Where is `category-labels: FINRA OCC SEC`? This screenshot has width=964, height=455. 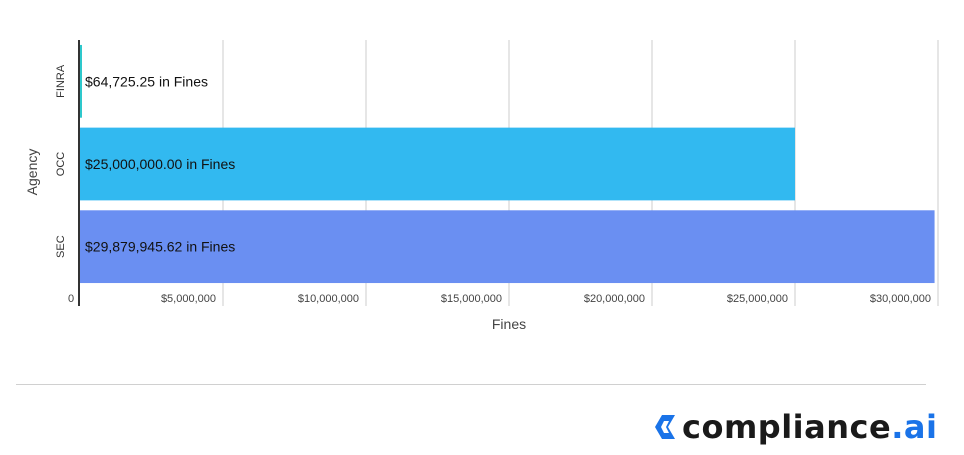
category-labels: FINRA OCC SEC is located at coordinates (61, 161).